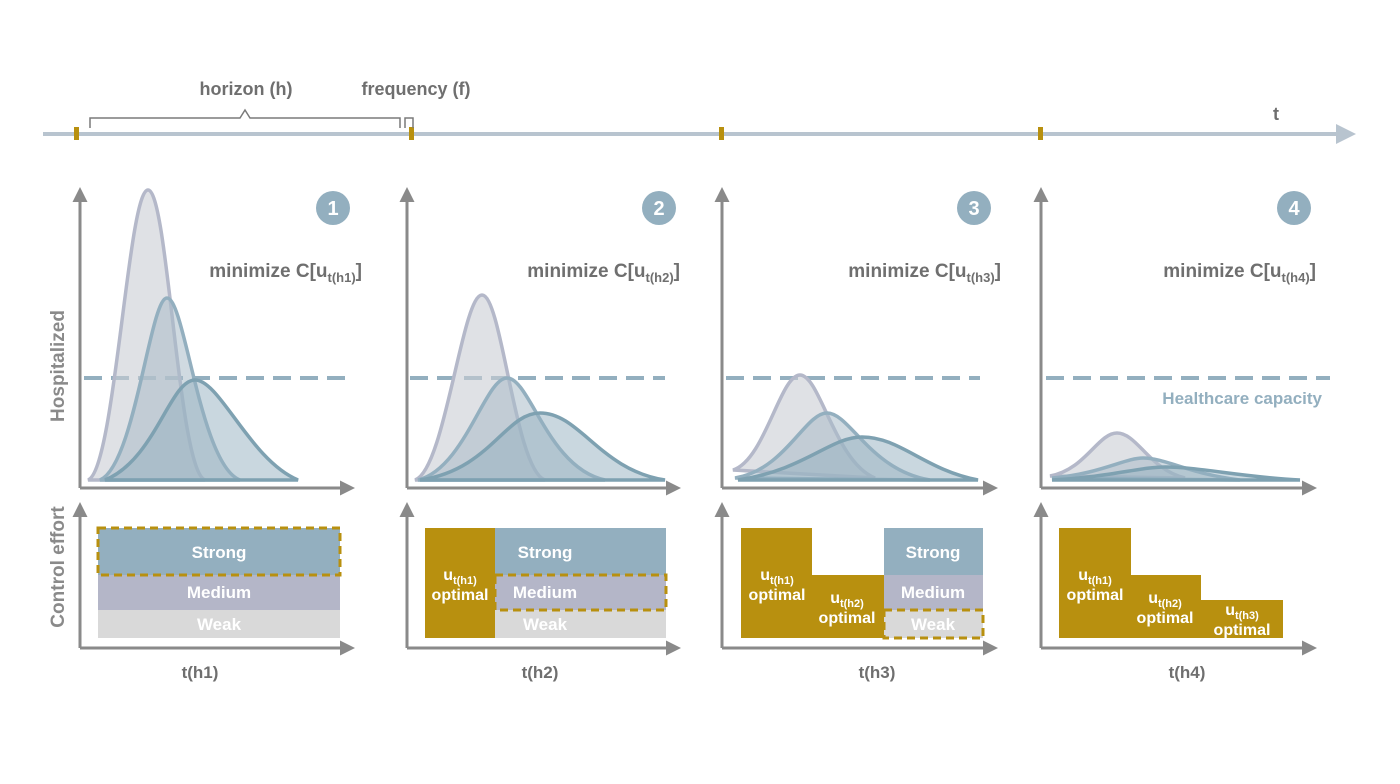  I want to click on panel-2-number: 2, so click(658, 209).